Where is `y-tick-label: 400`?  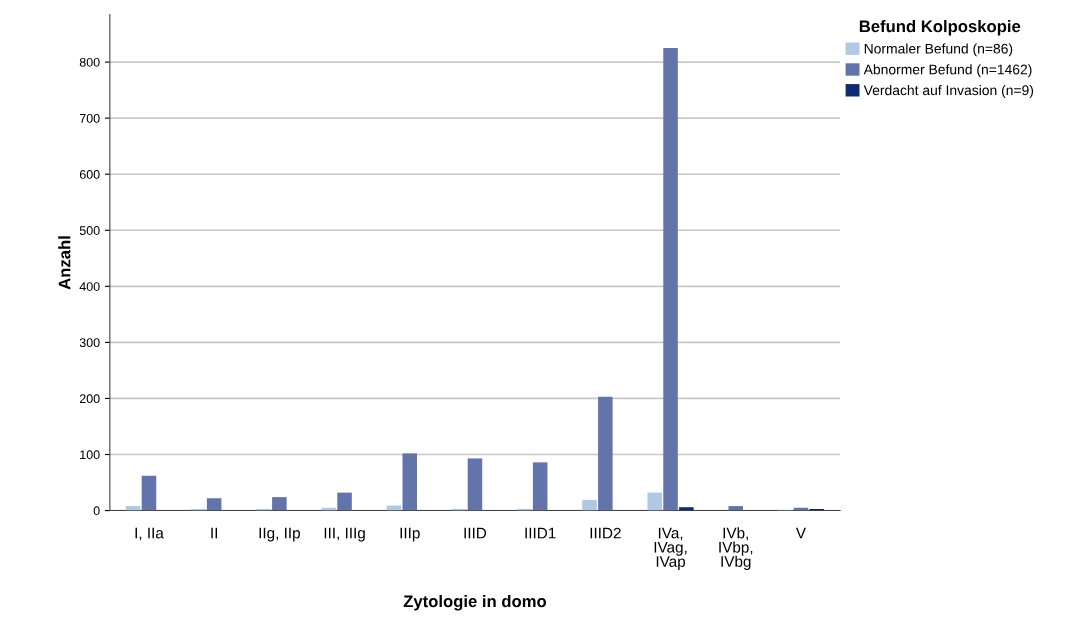
y-tick-label: 400 is located at coordinates (89, 286).